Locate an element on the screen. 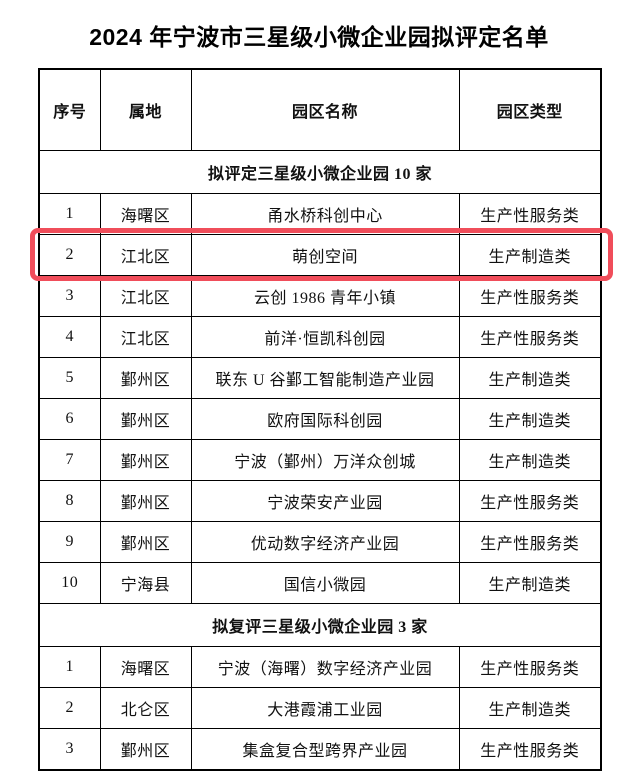 The height and width of the screenshot is (778, 638). section-header-row: 拟评定三星级小微企业园 10 家 is located at coordinates (320, 172).